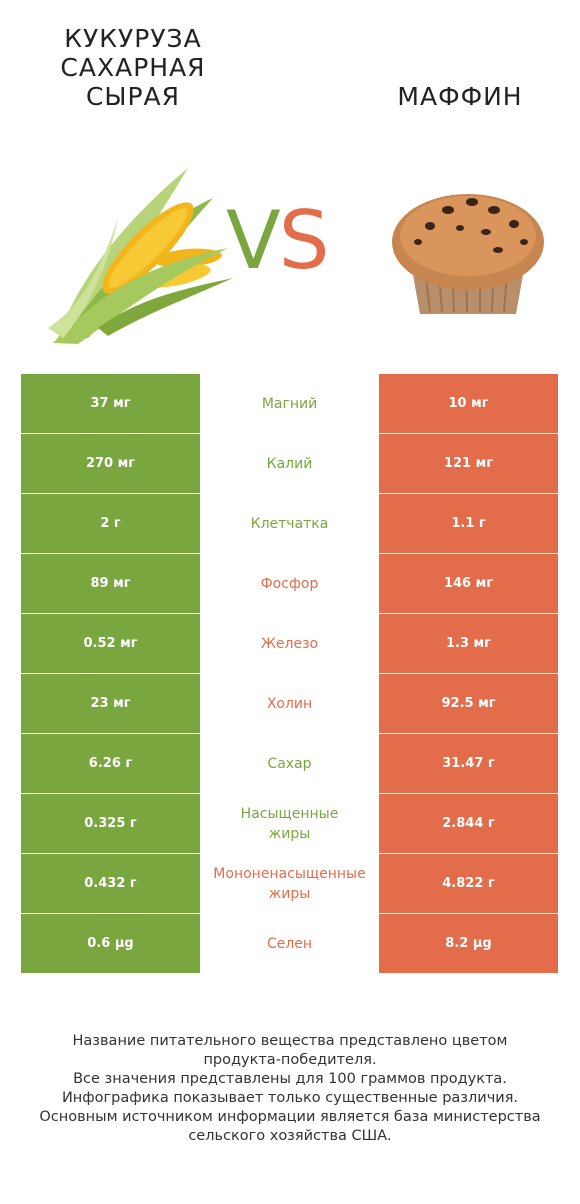  I want to click on table-row: 0.325 г Насыщенные жиры 2.844 г, so click(289, 824).